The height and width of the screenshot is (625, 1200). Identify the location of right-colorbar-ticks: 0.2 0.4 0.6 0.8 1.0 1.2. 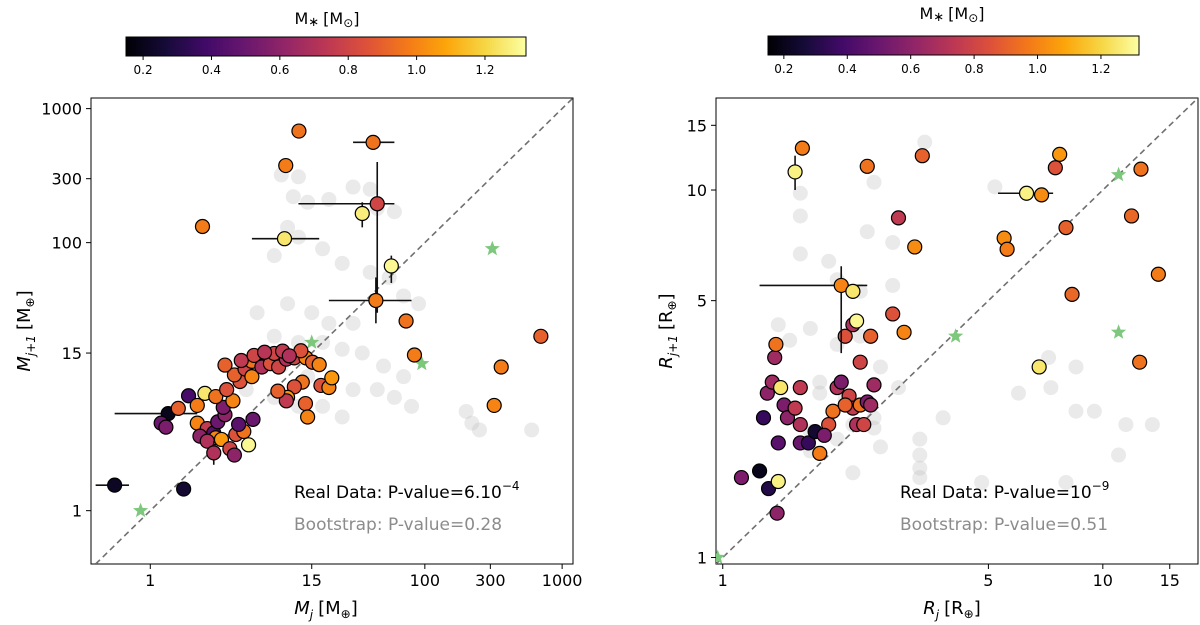
(942, 65).